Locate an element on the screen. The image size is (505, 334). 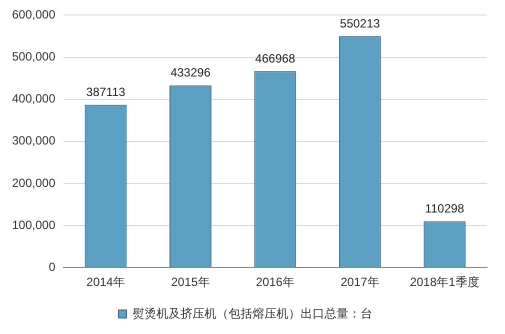
y-tick-label: 300,000 is located at coordinates (34, 141).